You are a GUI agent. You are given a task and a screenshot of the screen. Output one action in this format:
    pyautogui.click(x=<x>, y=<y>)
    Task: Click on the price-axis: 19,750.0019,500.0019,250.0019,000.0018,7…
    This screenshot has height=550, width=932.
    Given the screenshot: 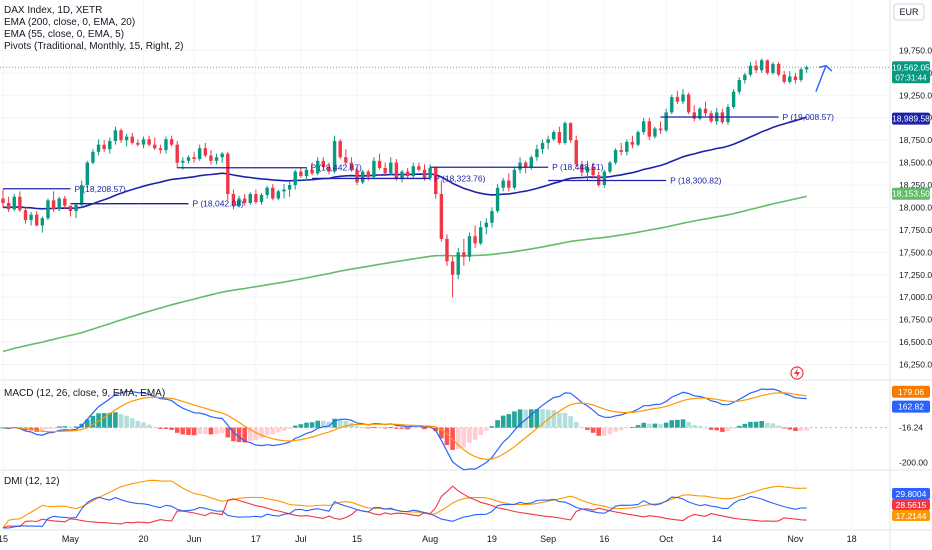 What is the action you would take?
    pyautogui.click(x=912, y=283)
    